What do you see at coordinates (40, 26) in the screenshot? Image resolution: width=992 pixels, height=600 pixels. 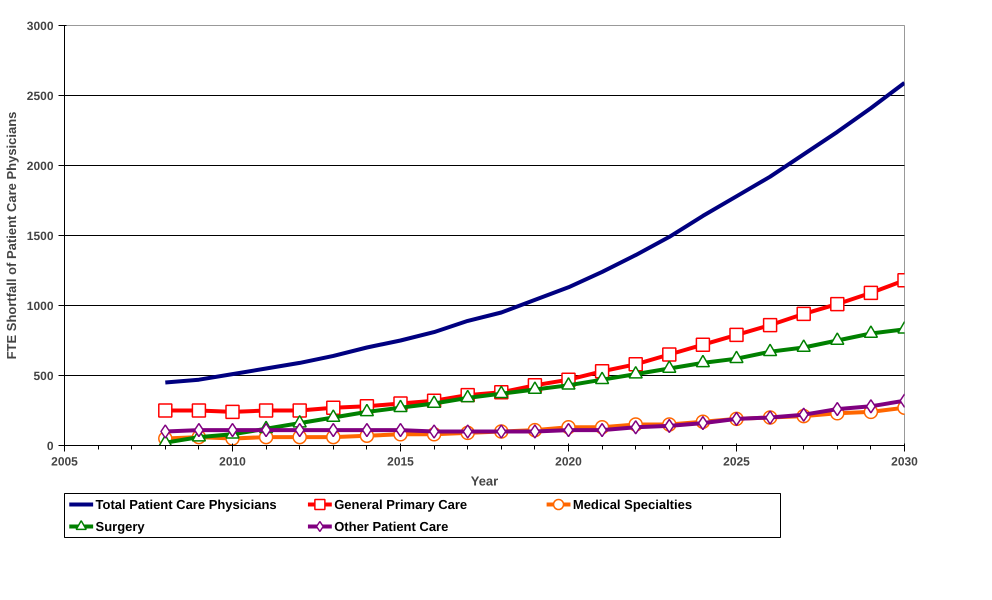 I see `y-tick-label: 3000` at bounding box center [40, 26].